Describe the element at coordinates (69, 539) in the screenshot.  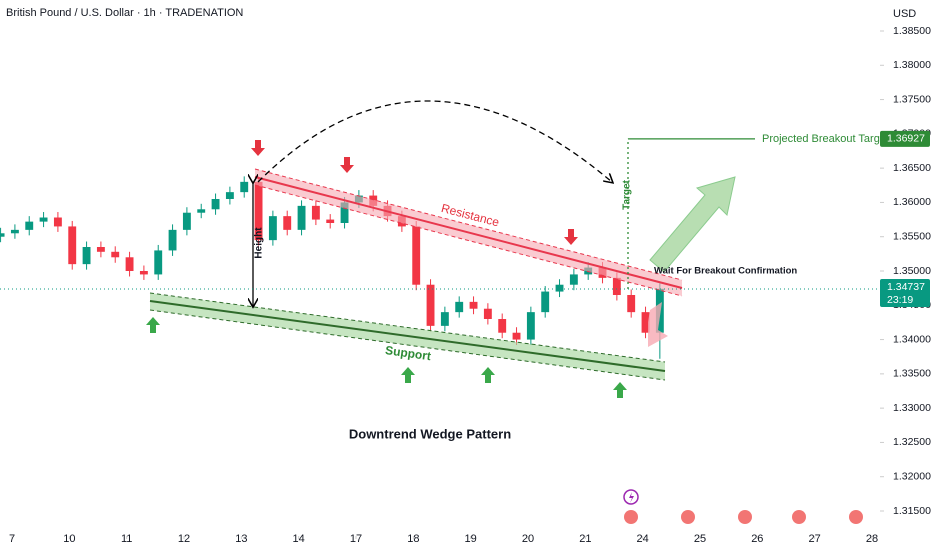
I see `x-tick-label: 10` at that location.